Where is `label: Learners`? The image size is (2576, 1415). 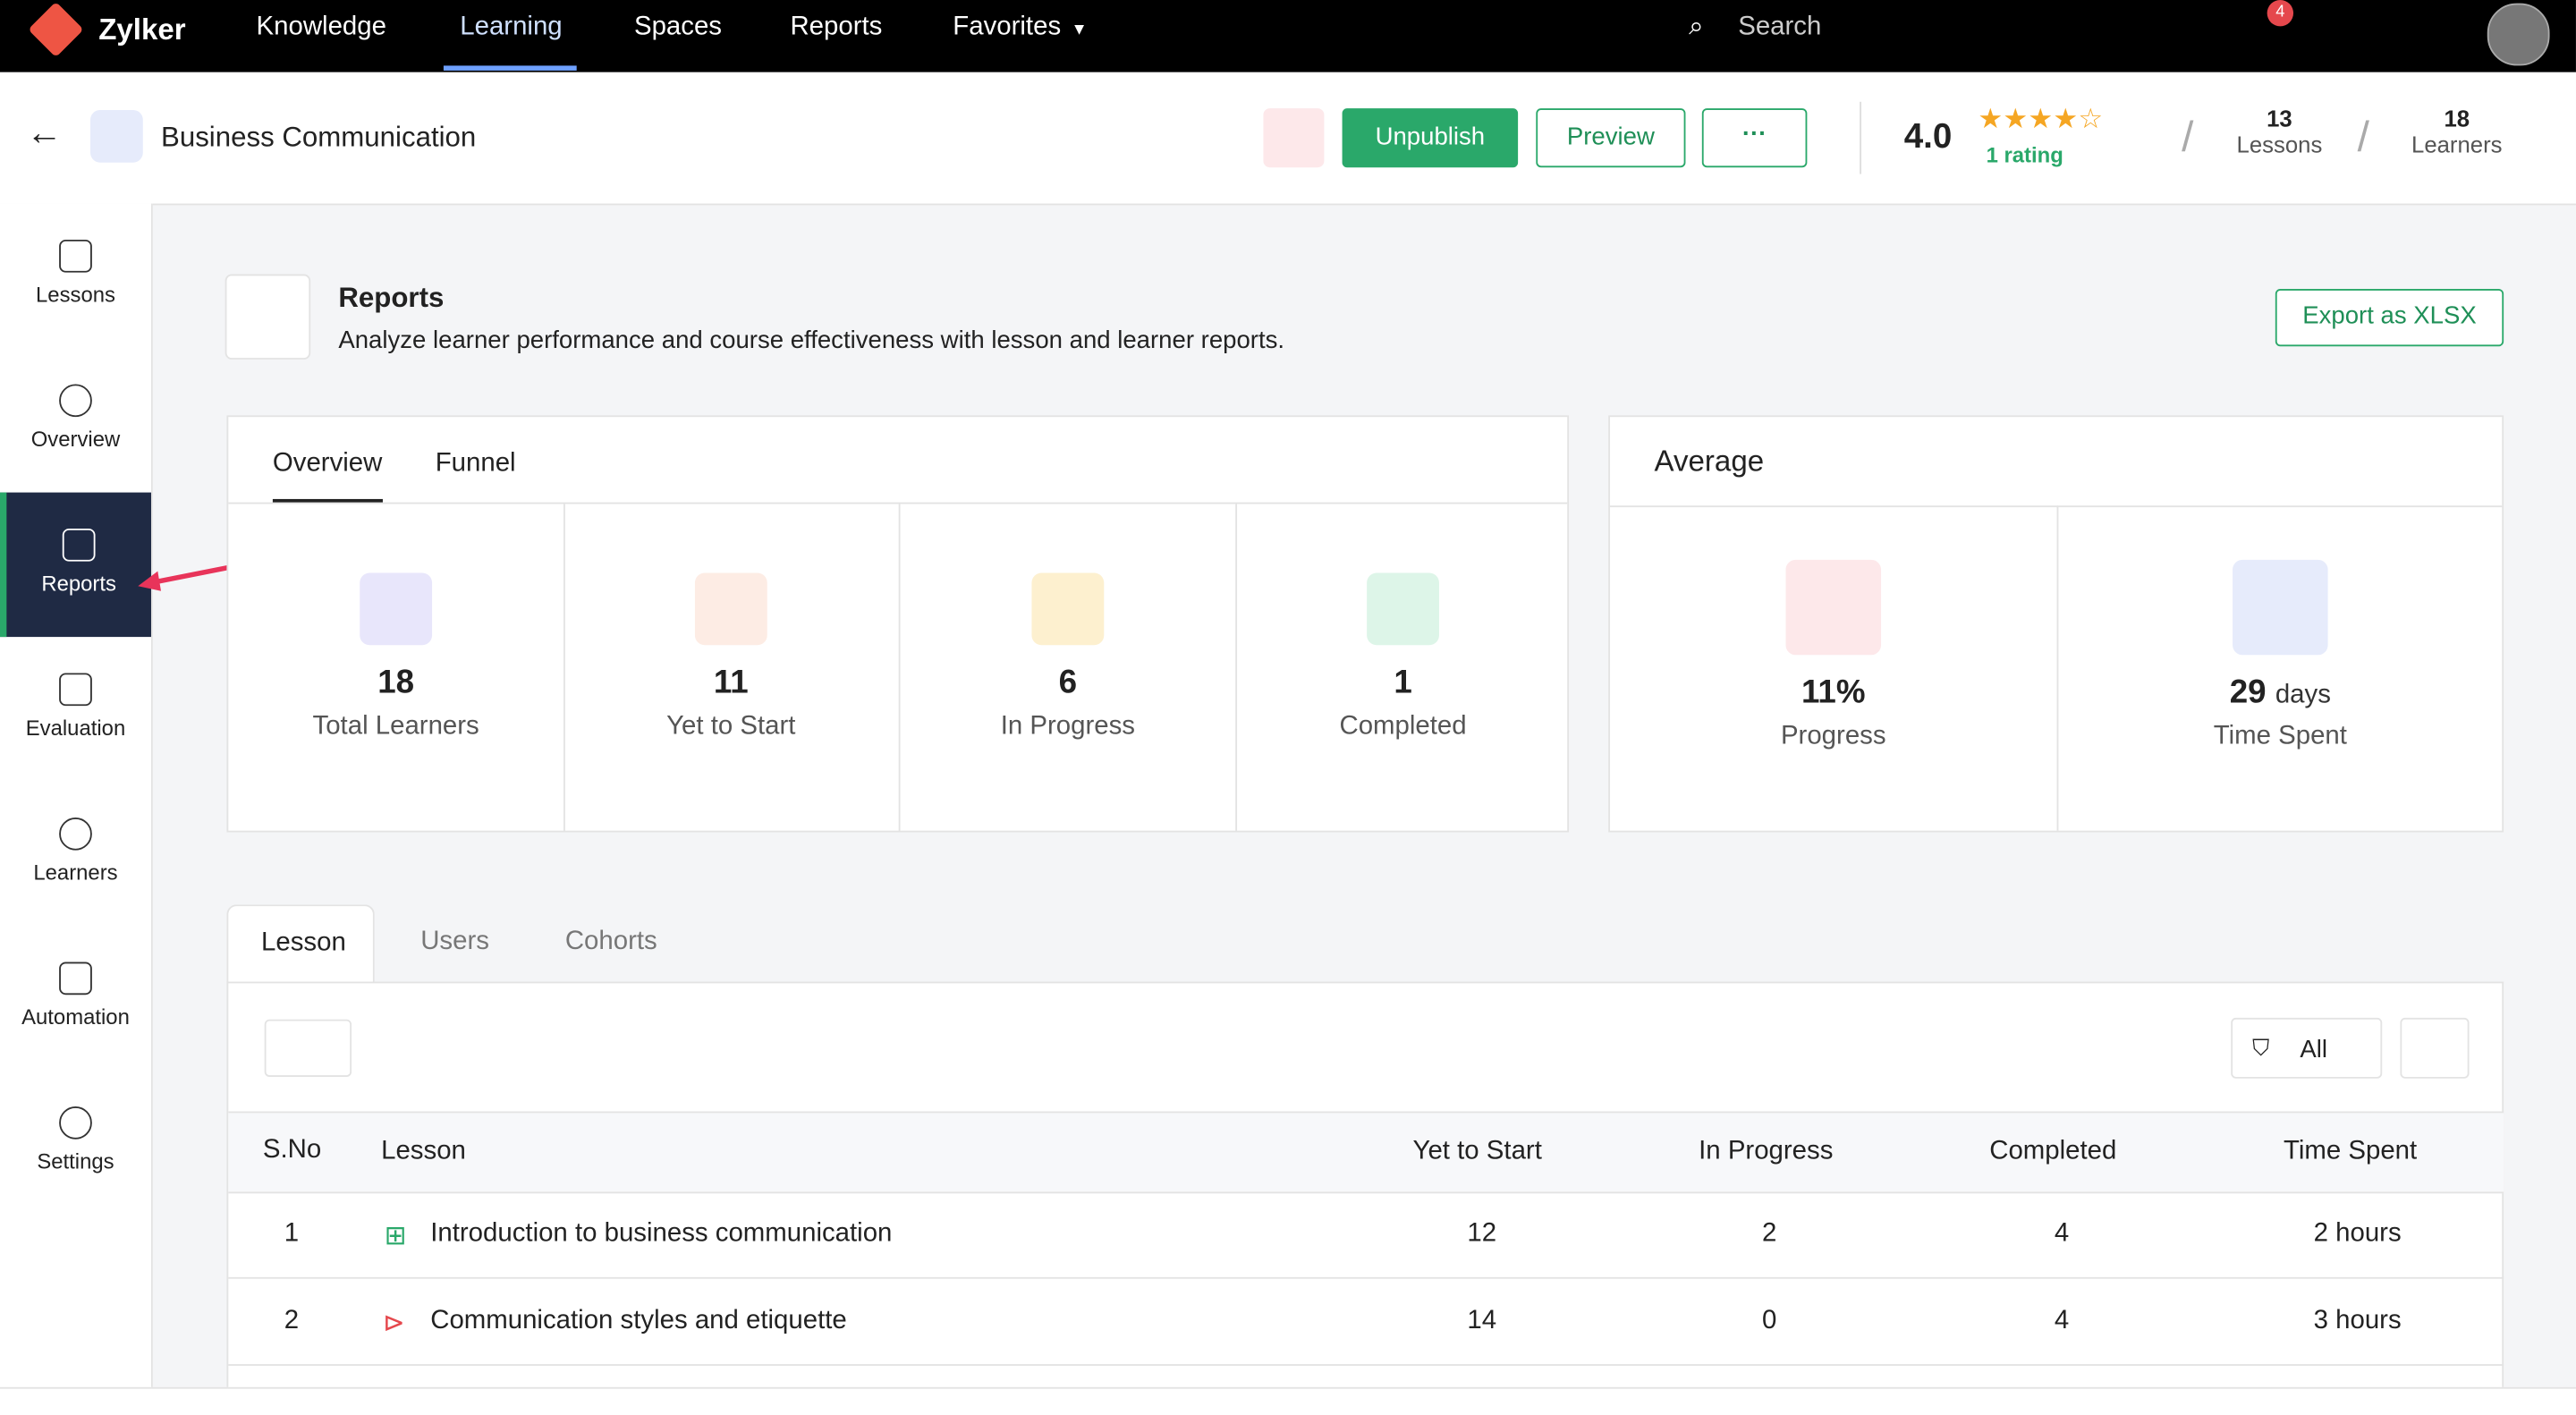
label: Learners is located at coordinates (75, 873).